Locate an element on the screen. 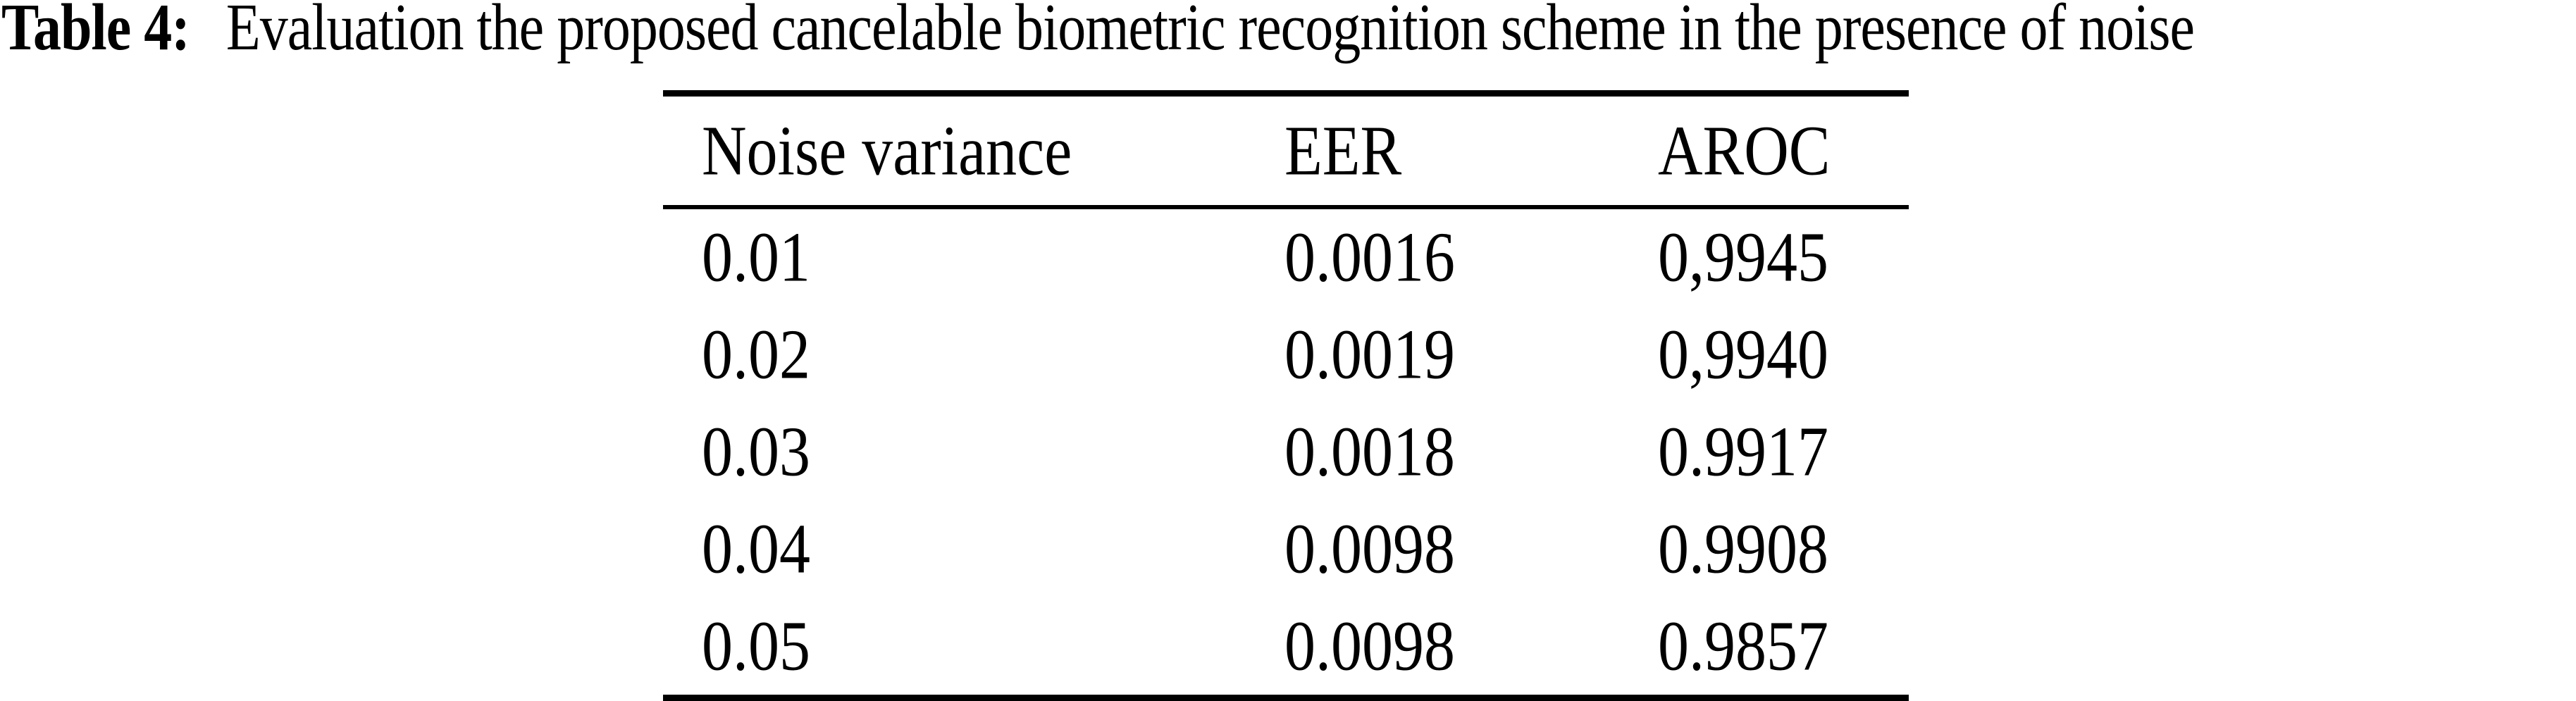  table-header-row: Noise variance EER AROC is located at coordinates (1286, 151).